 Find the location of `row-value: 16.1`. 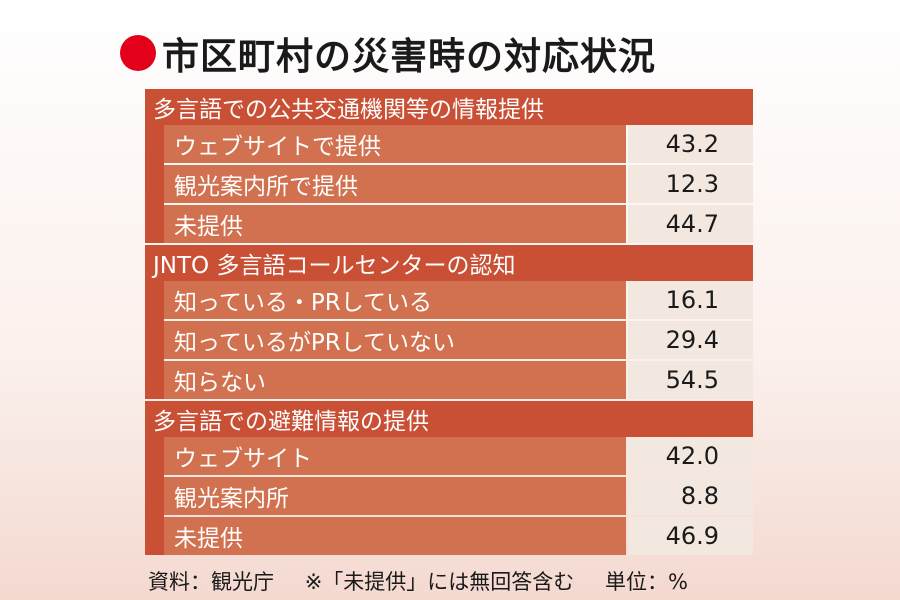

row-value: 16.1 is located at coordinates (690, 300).